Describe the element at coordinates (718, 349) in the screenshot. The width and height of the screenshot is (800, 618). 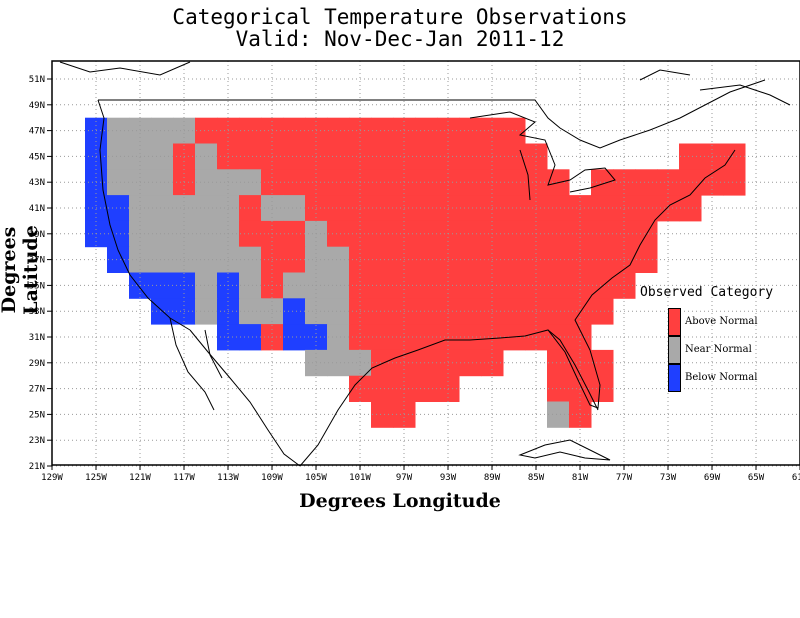
I see `legend-label-near: Near Normal` at that location.